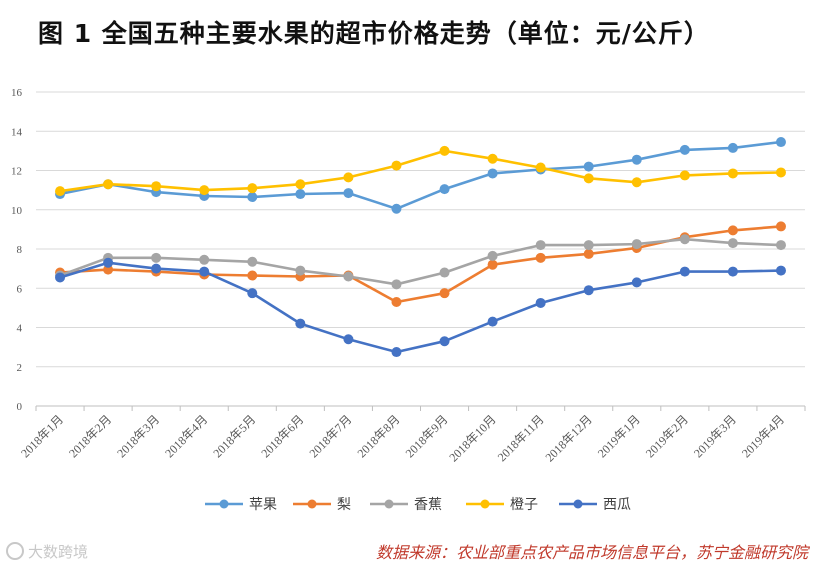  I want to click on y-tick-label: 12, so click(16, 172).